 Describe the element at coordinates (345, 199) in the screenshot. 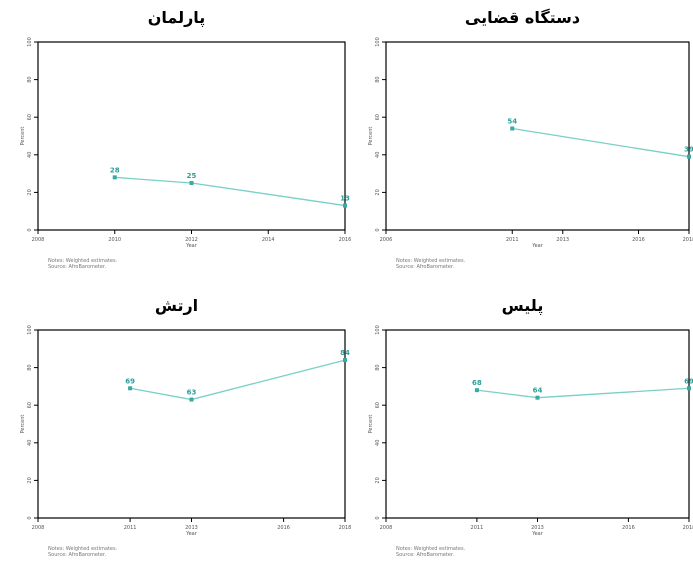

I see `data-label: 13` at that location.